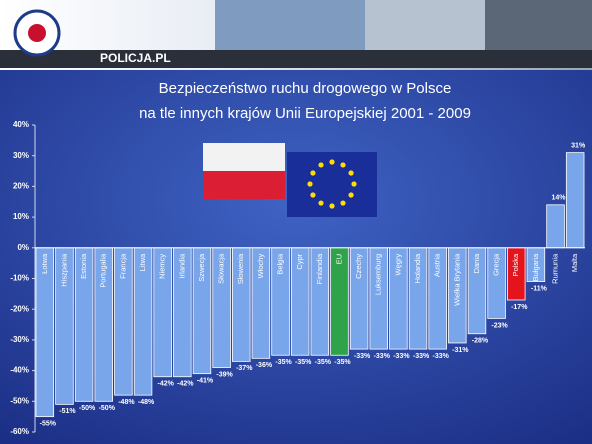 This screenshot has height=444, width=592. I want to click on y-tick-label: -60%, so click(19, 431).